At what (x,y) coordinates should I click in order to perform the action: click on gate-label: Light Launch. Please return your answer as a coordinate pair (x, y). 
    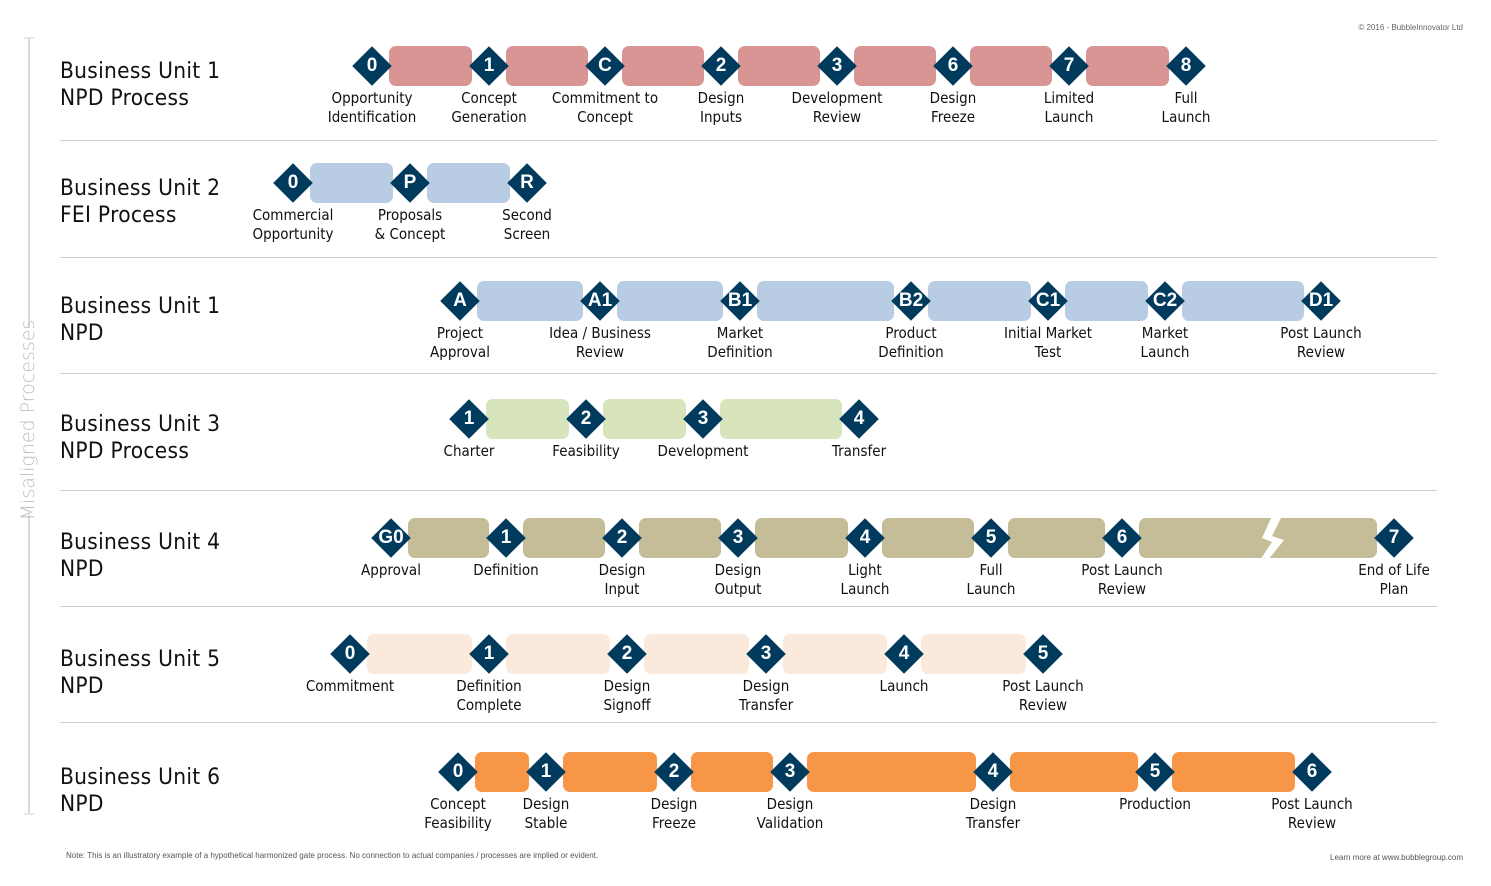
    Looking at the image, I should click on (865, 579).